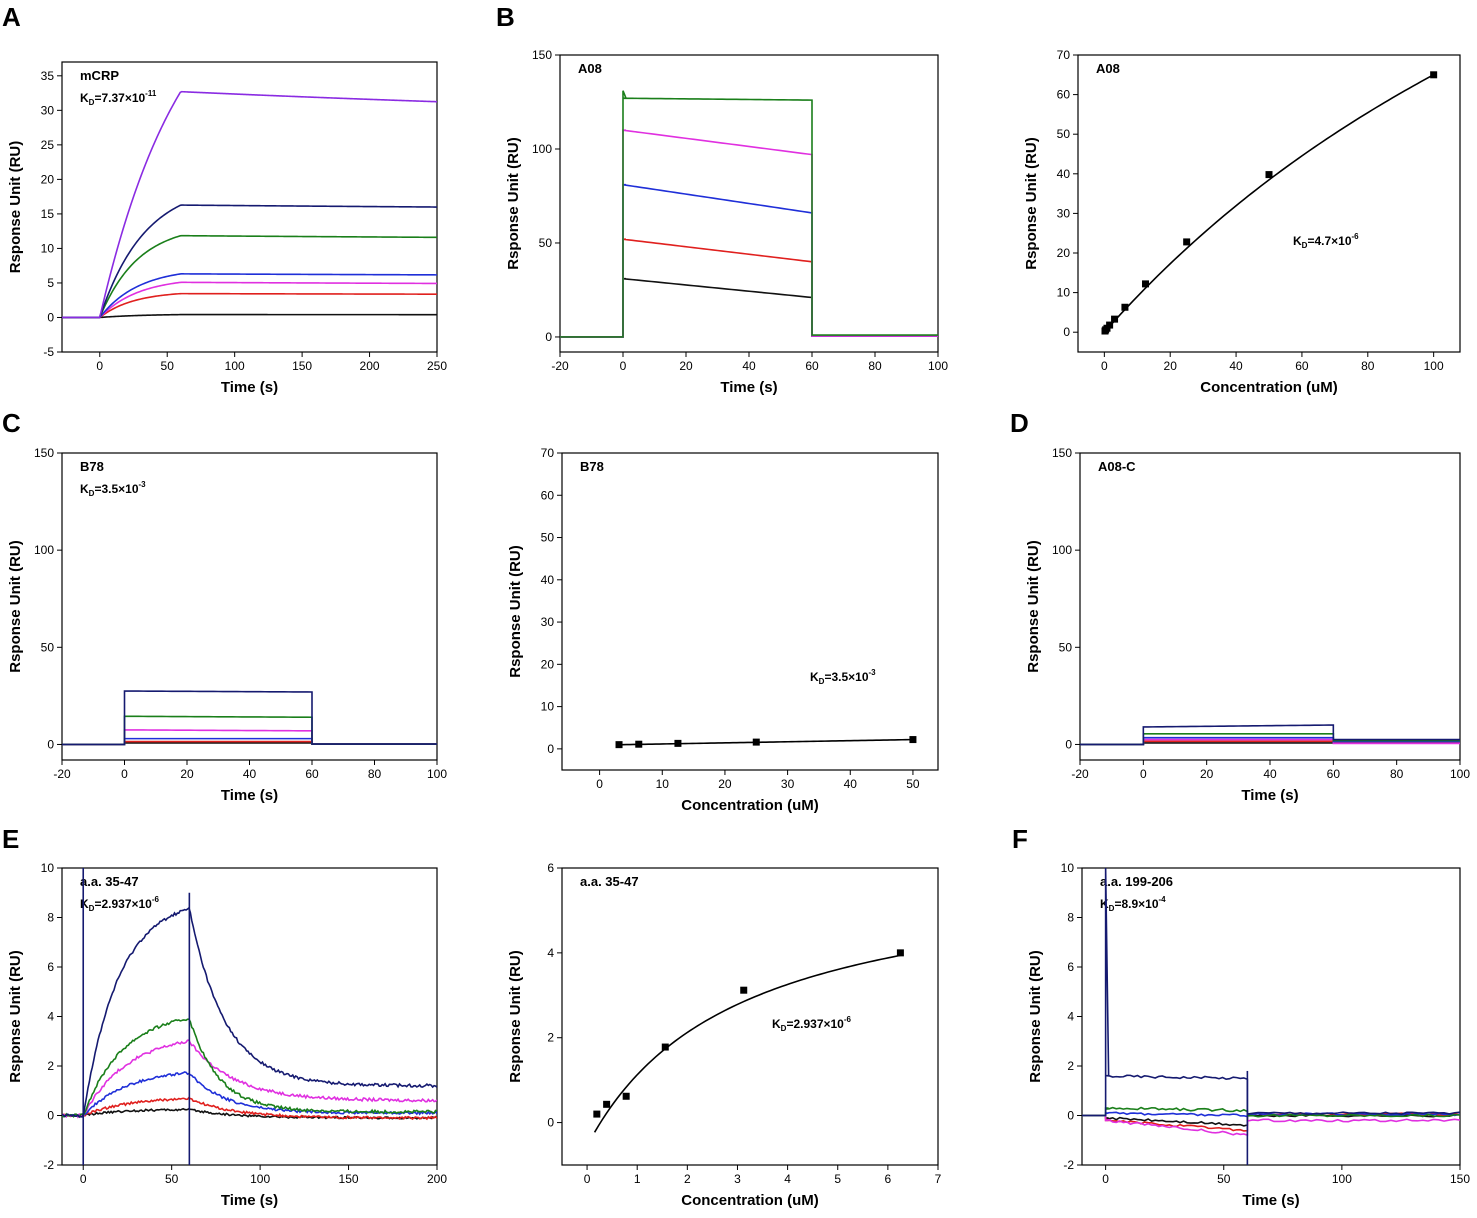  I want to click on panel-letter-f: F, so click(1020, 839).